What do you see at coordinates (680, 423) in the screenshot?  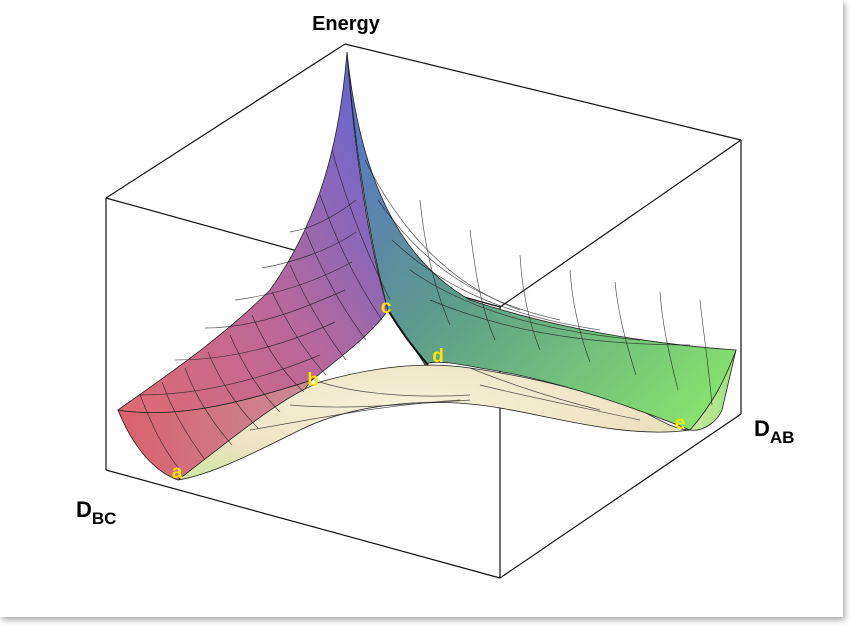 I see `point-label-e: e` at bounding box center [680, 423].